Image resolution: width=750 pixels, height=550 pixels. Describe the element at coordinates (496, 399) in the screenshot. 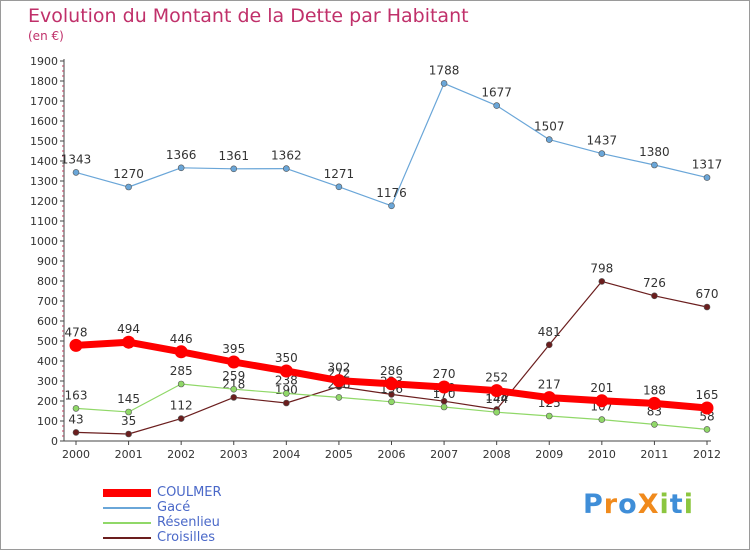

I see `data-label: 144` at that location.